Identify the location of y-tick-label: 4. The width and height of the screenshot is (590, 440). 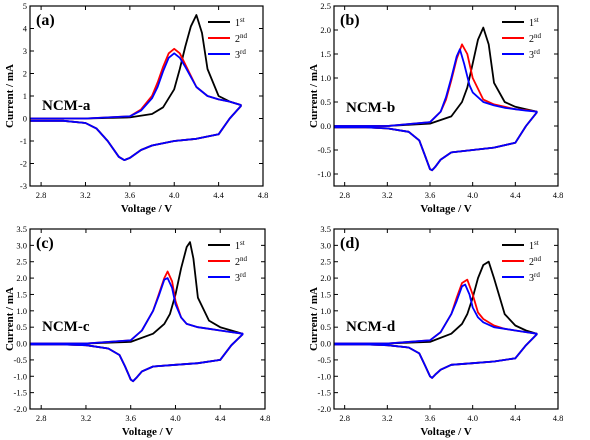
(25, 29).